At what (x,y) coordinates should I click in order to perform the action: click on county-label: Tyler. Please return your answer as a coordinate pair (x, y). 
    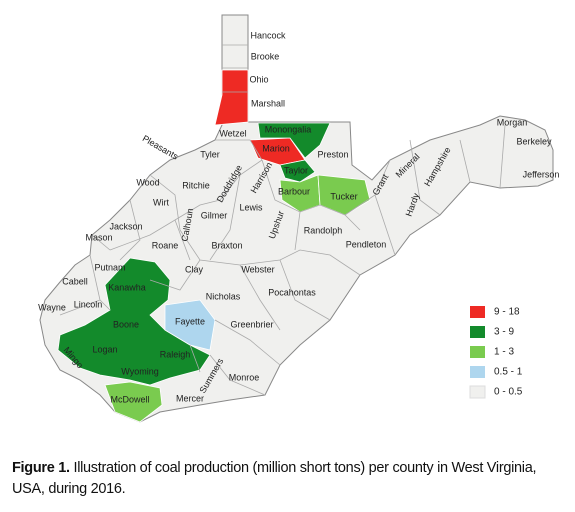
    Looking at the image, I should click on (210, 154).